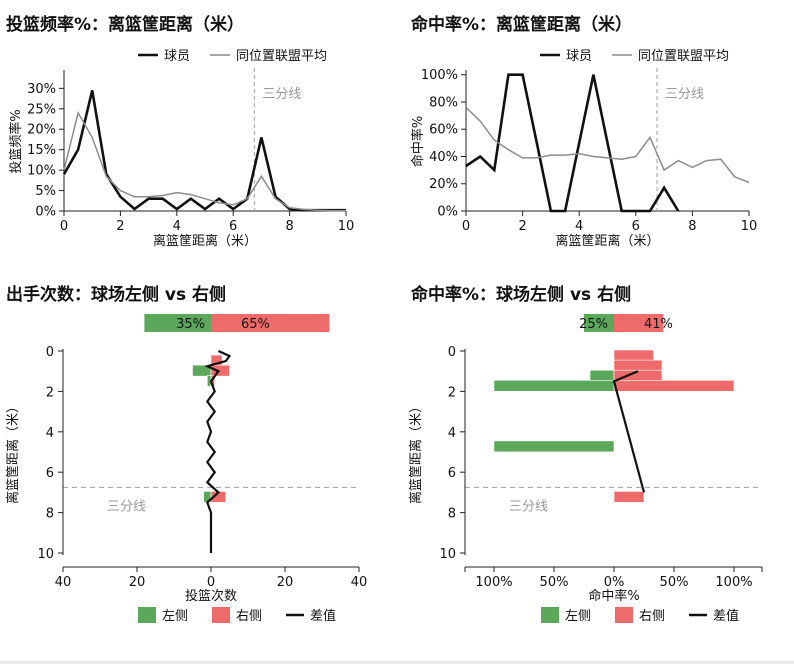 The width and height of the screenshot is (794, 664). Describe the element at coordinates (346, 226) in the screenshot. I see `freq-x-tick-label: 10` at that location.